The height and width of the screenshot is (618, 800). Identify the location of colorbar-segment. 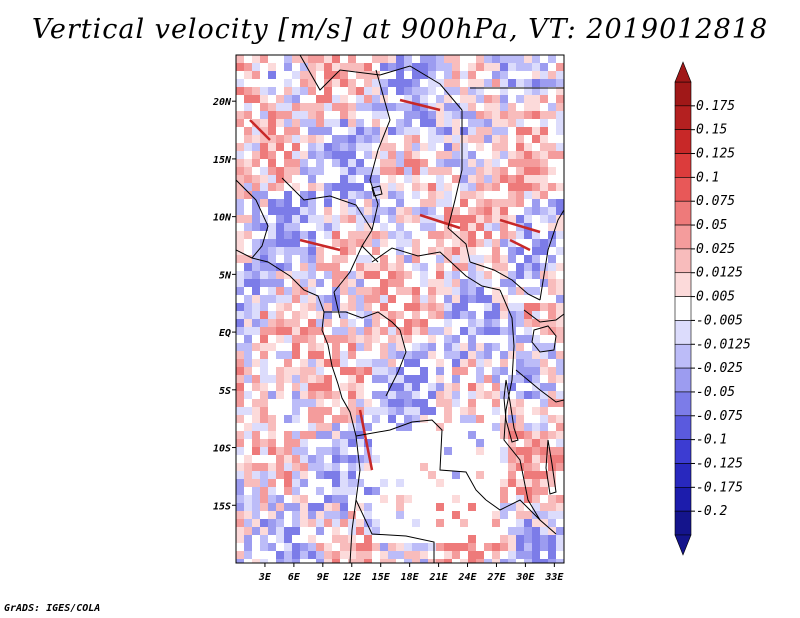
(683, 284).